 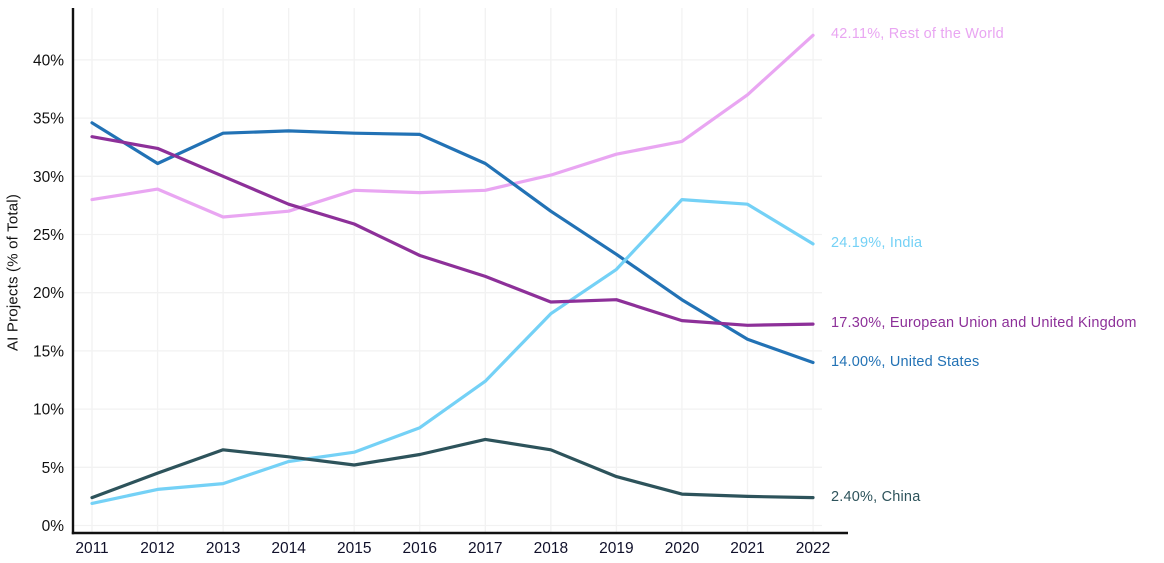 I want to click on x-tick-label-2014: 2014, so click(x=288, y=548).